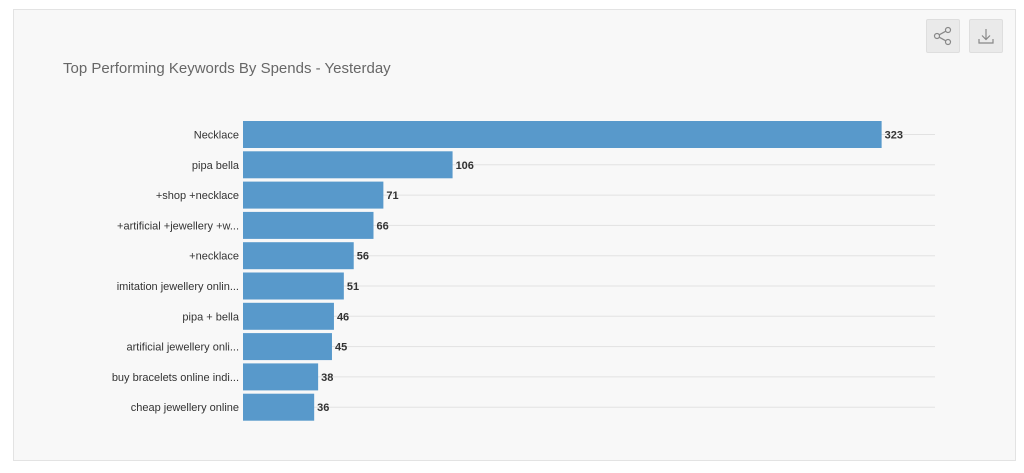  What do you see at coordinates (353, 287) in the screenshot?
I see `data-label: 51` at bounding box center [353, 287].